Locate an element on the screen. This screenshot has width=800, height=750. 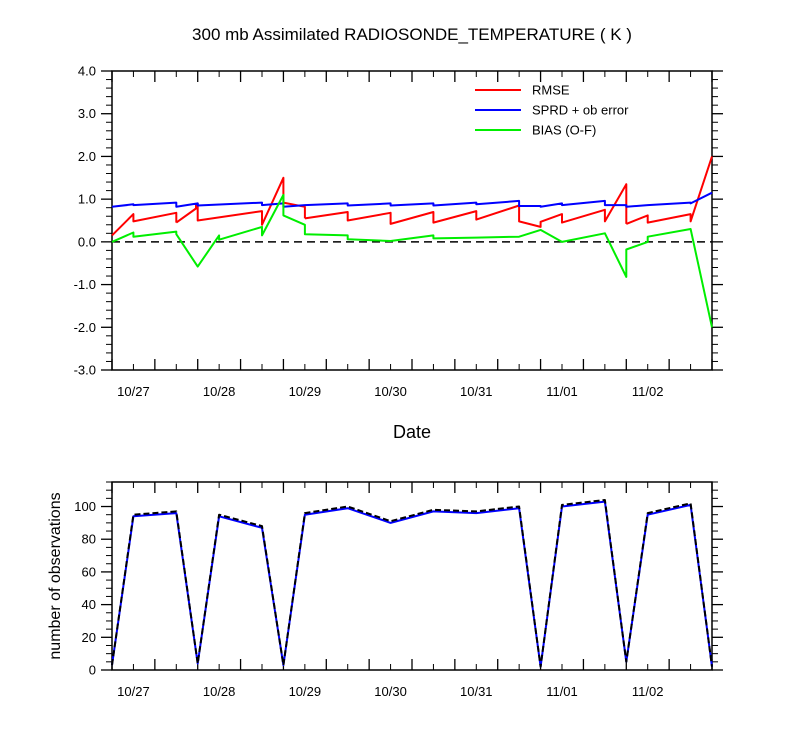
y-tick-label: 0.0 is located at coordinates (87, 241).